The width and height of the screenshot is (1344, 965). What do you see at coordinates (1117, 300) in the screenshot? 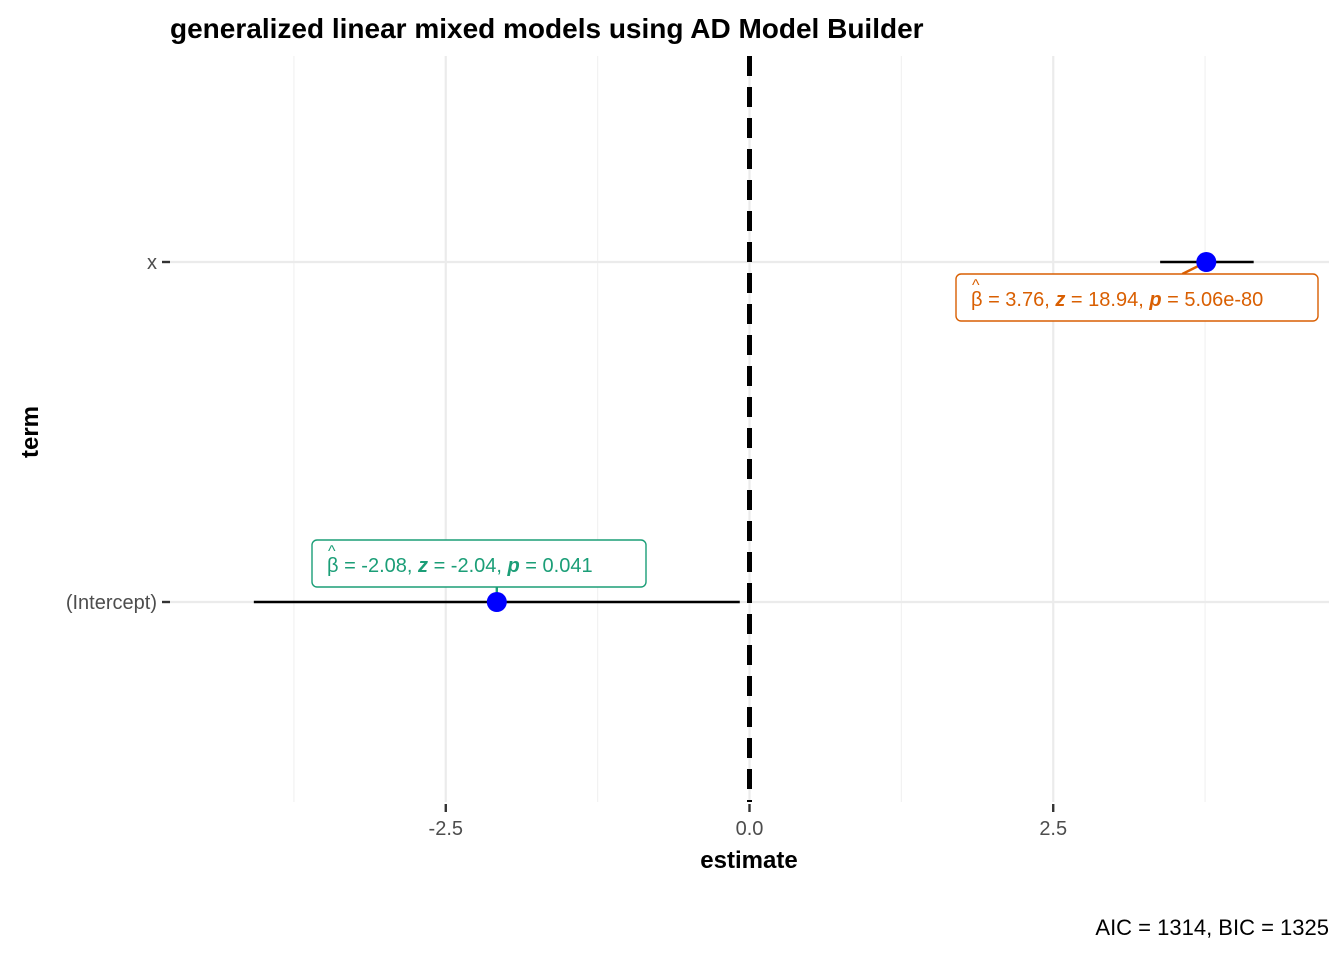
I see `estimate-label: β = 3.76, z = 18.94, p = 5.06e-80` at bounding box center [1117, 300].